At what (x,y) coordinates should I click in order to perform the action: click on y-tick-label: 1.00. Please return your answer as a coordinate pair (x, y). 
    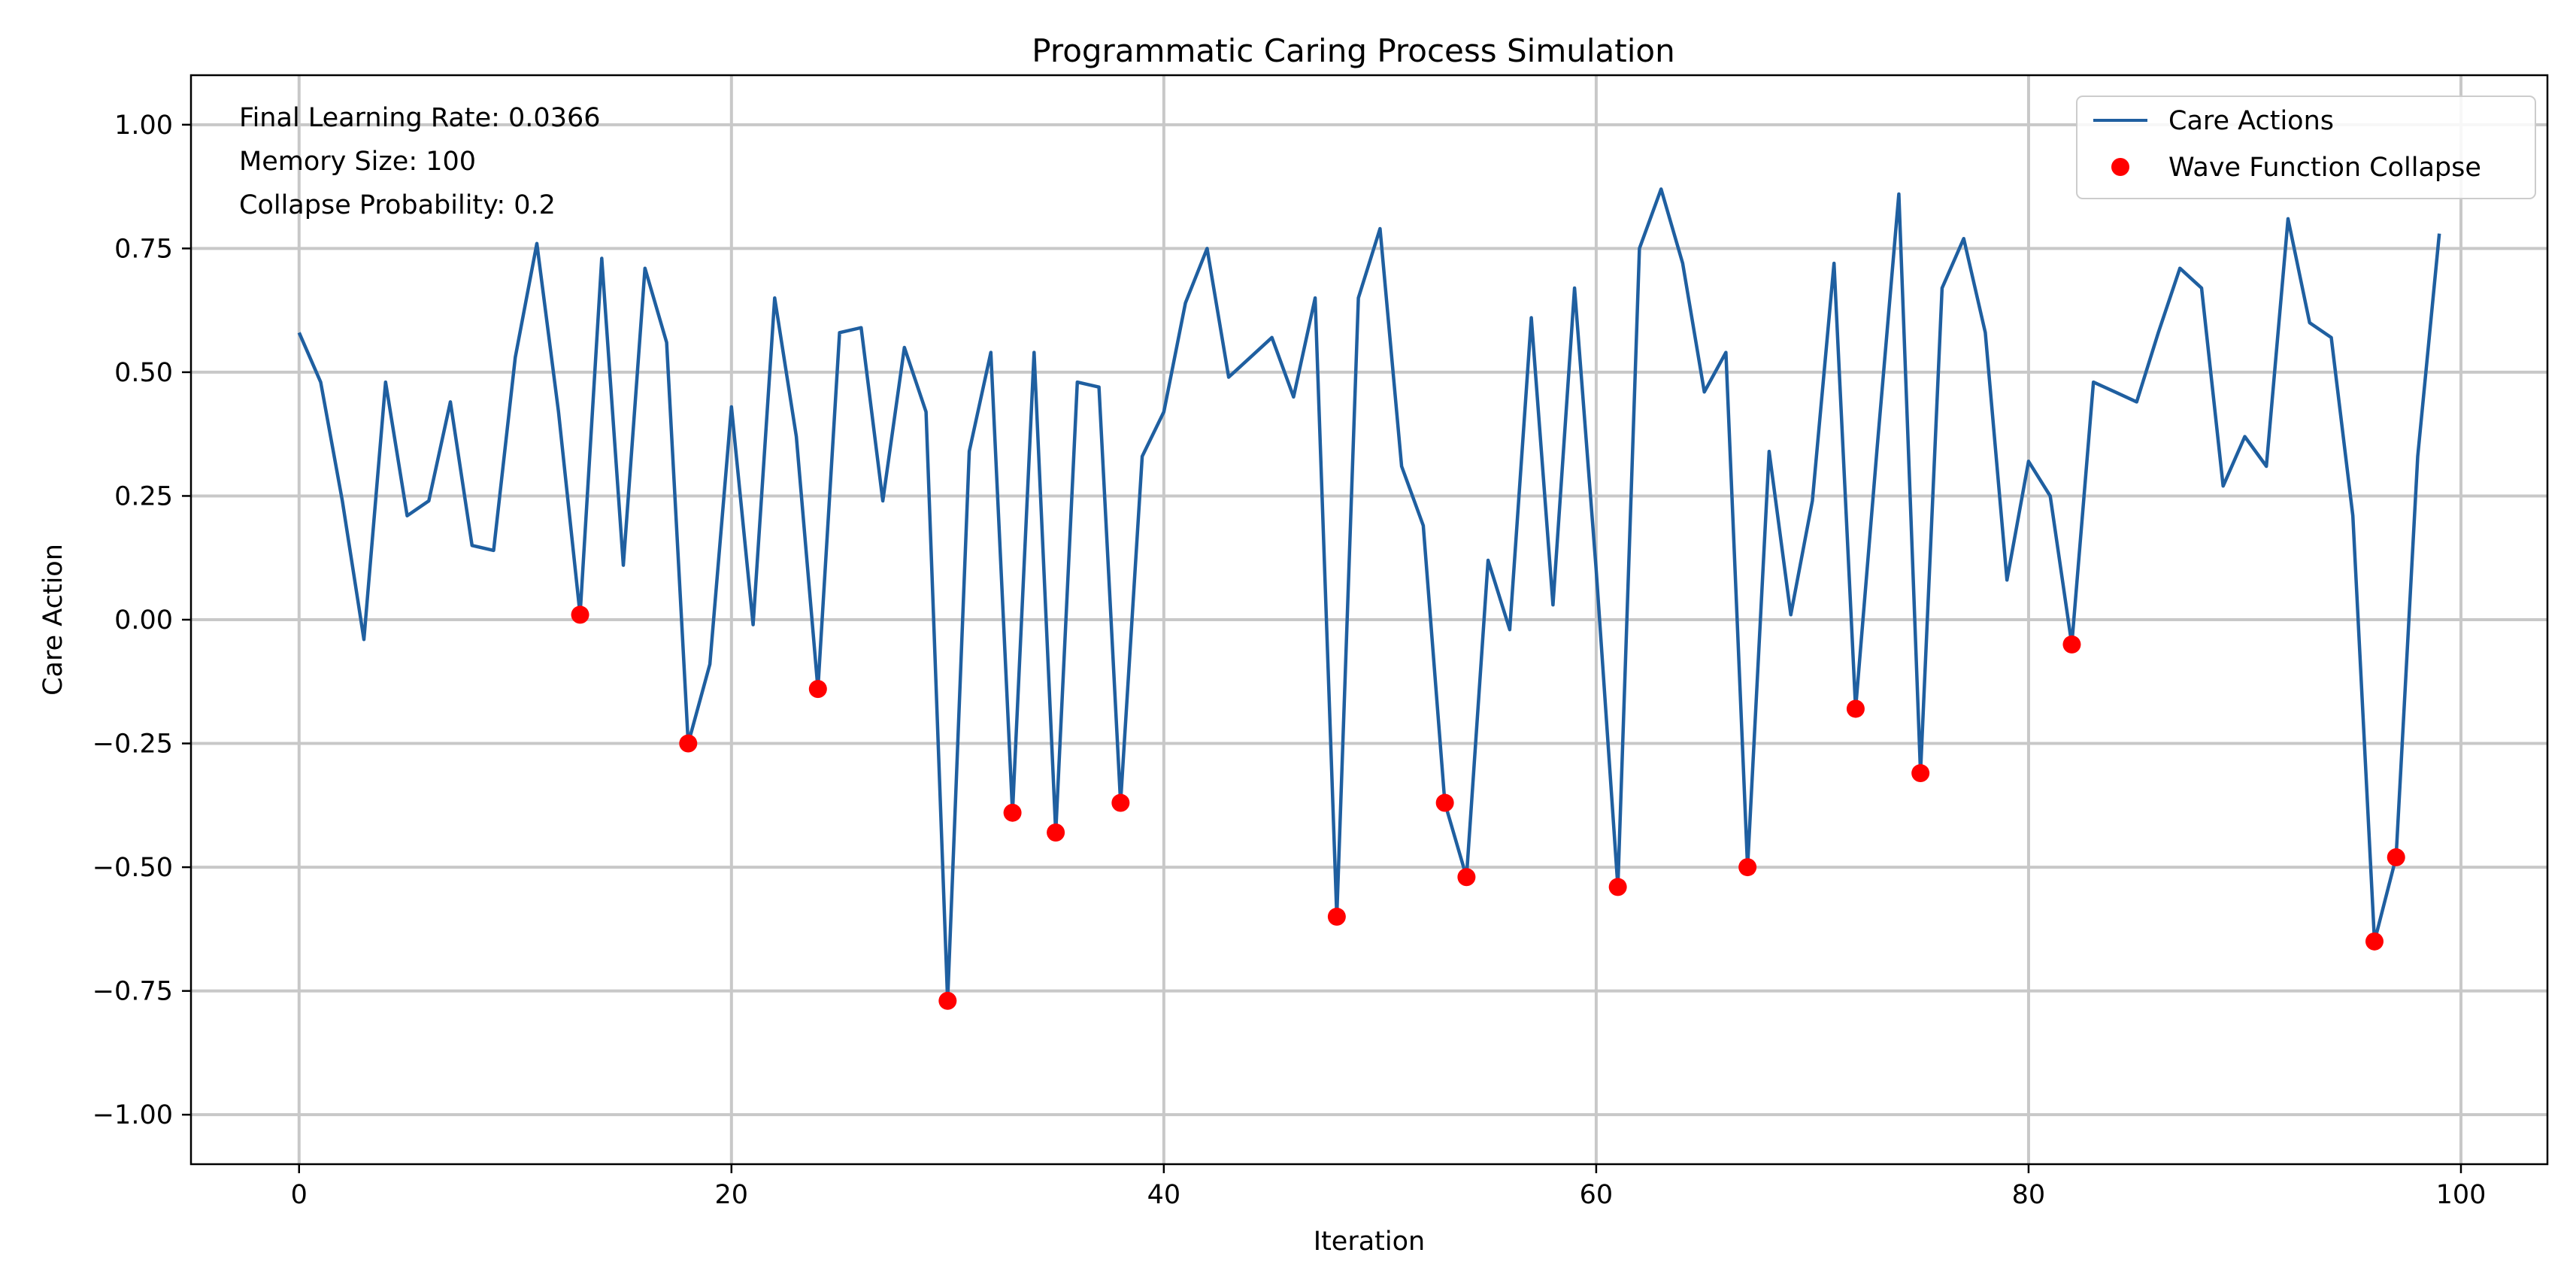
    Looking at the image, I should click on (143, 126).